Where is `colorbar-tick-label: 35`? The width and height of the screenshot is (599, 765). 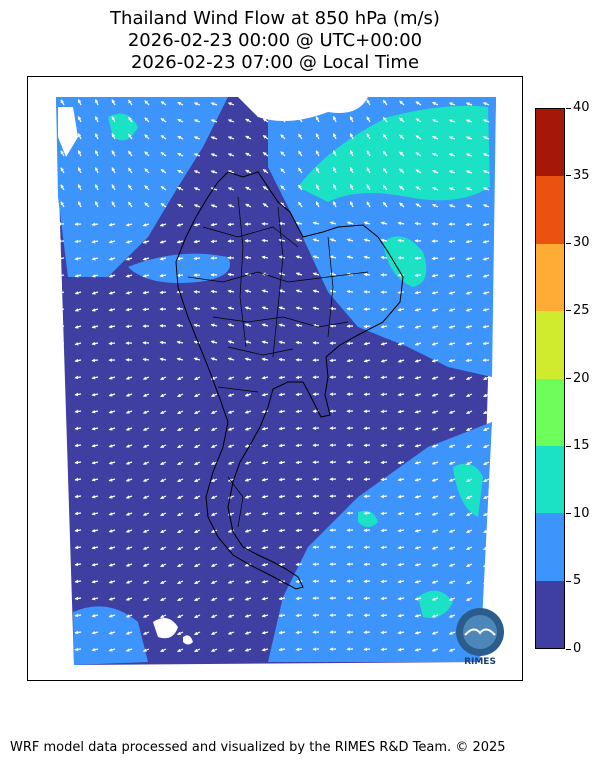 colorbar-tick-label: 35 is located at coordinates (581, 175).